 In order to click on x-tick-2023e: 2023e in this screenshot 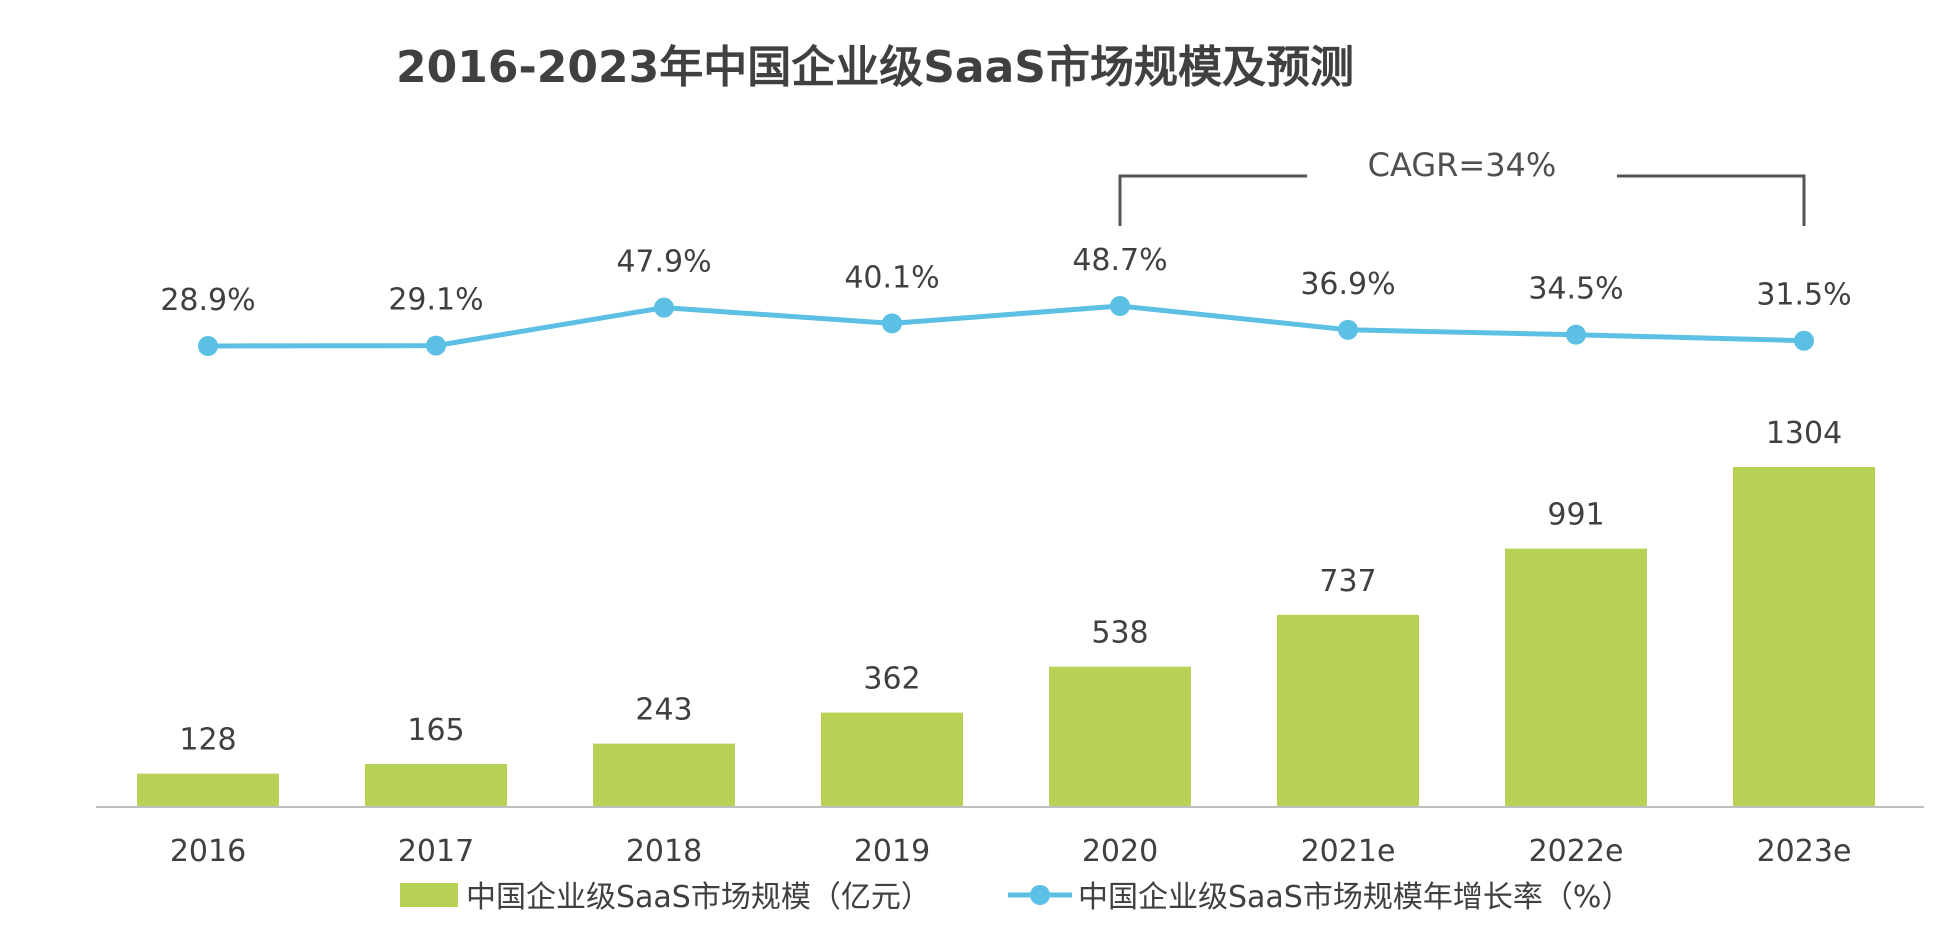, I will do `click(1804, 851)`.